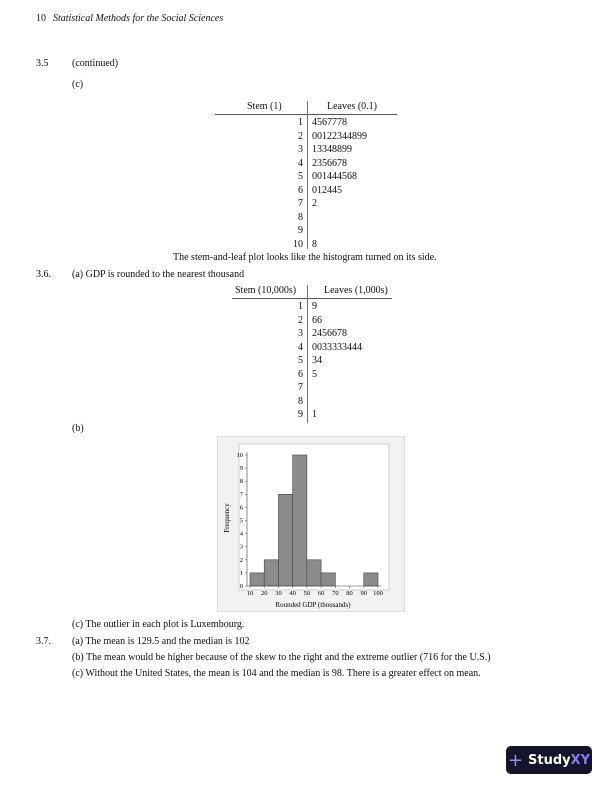 The image size is (612, 792). What do you see at coordinates (43, 274) in the screenshot?
I see `q36-number: 3.6.` at bounding box center [43, 274].